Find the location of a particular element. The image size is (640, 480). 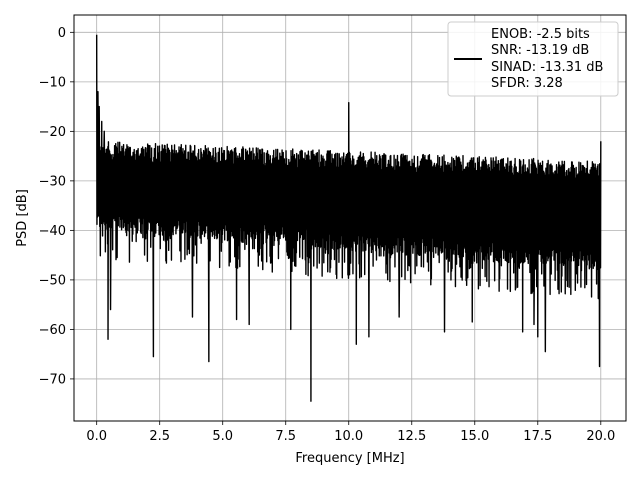

y-tick-label: −20 is located at coordinates (52, 132).